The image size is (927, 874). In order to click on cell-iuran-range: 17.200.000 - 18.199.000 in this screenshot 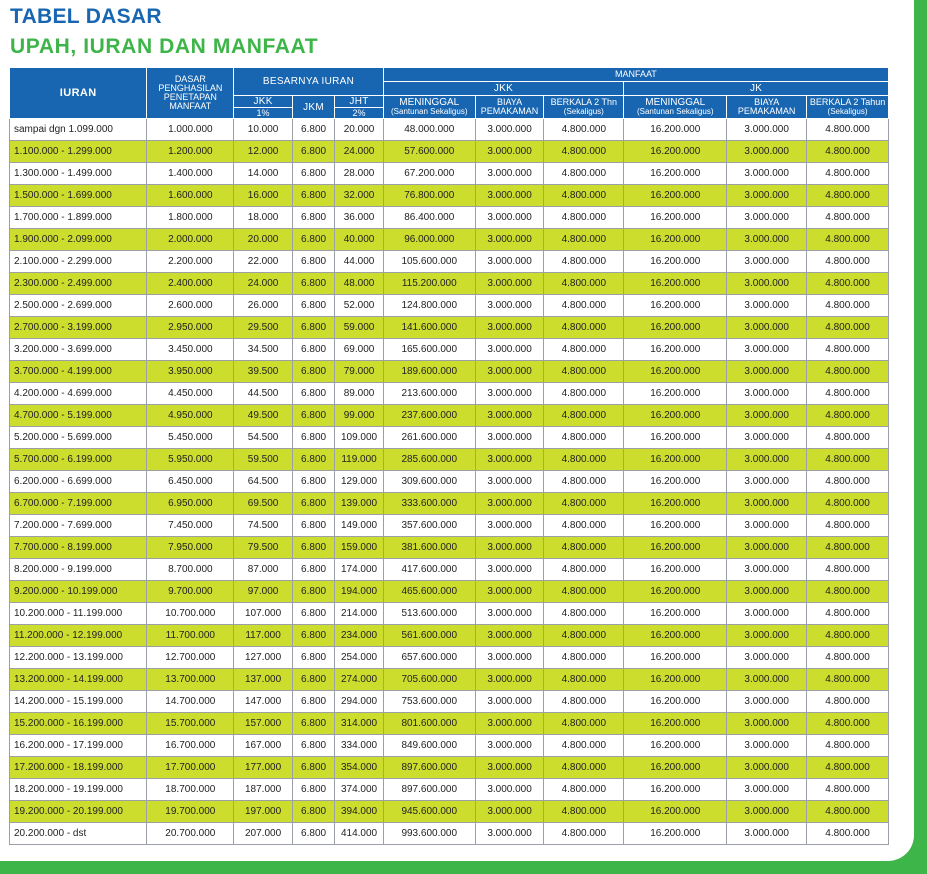, I will do `click(78, 767)`.